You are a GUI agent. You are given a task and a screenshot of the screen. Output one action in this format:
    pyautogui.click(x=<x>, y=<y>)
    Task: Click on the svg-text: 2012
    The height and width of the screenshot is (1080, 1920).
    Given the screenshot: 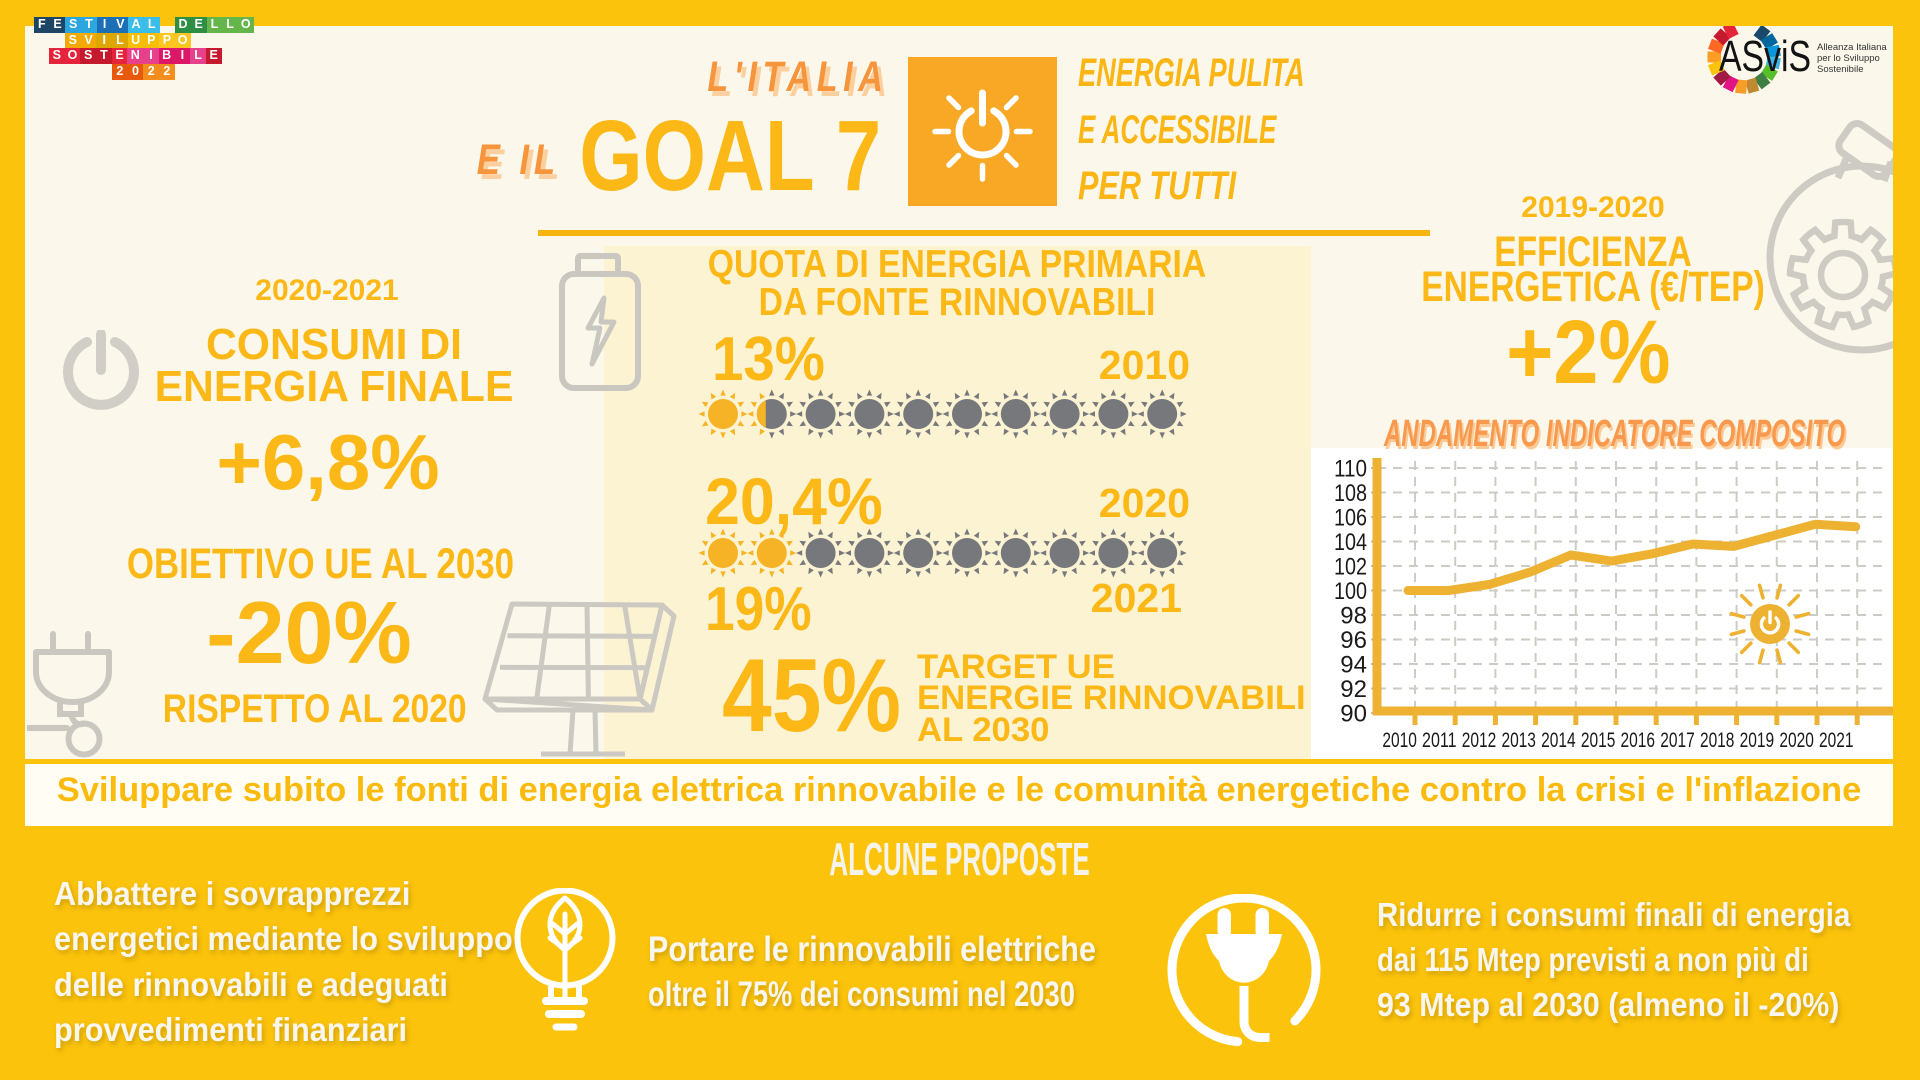 What is the action you would take?
    pyautogui.click(x=1479, y=740)
    